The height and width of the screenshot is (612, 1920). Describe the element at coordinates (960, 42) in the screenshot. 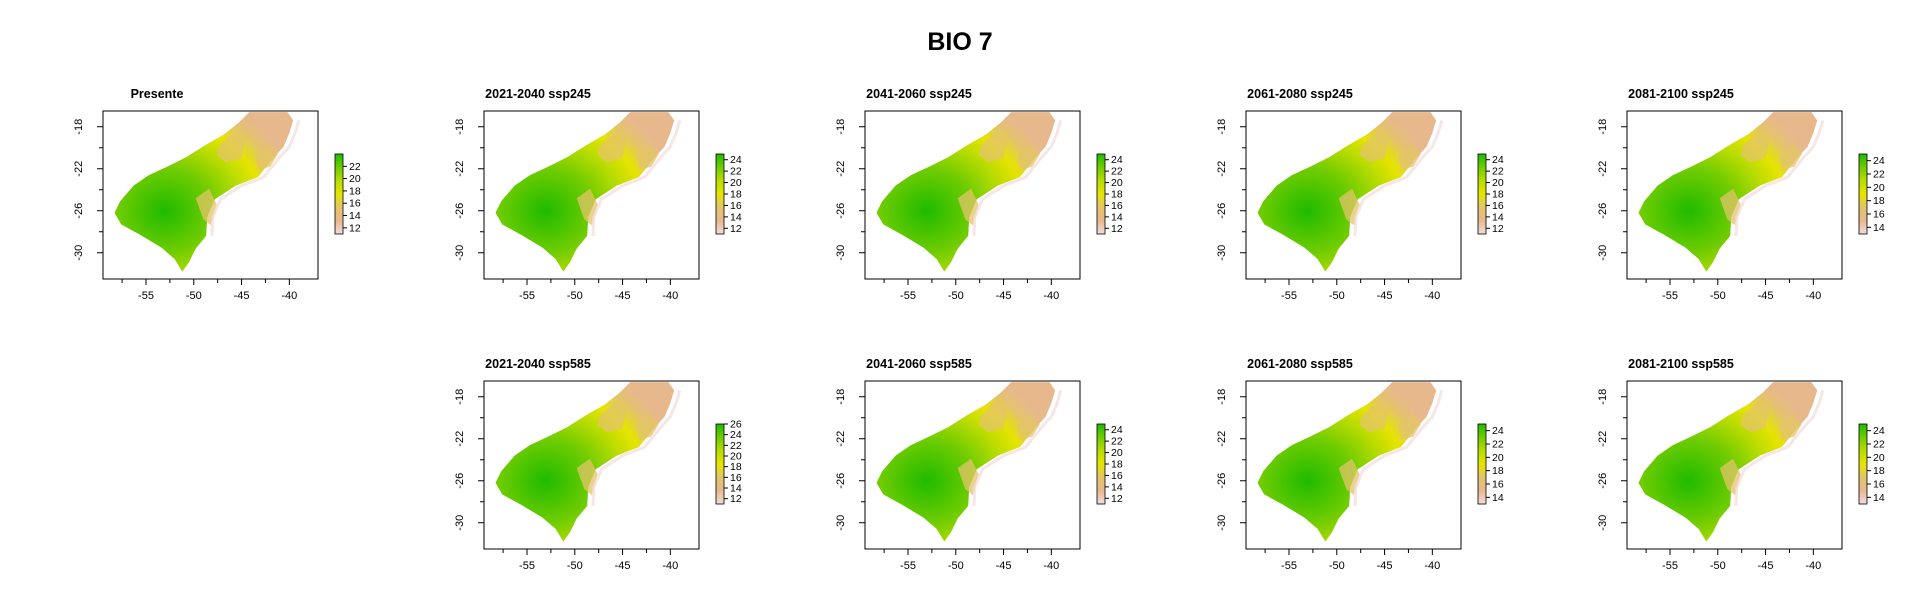

I see `figure-title: BIO 7` at that location.